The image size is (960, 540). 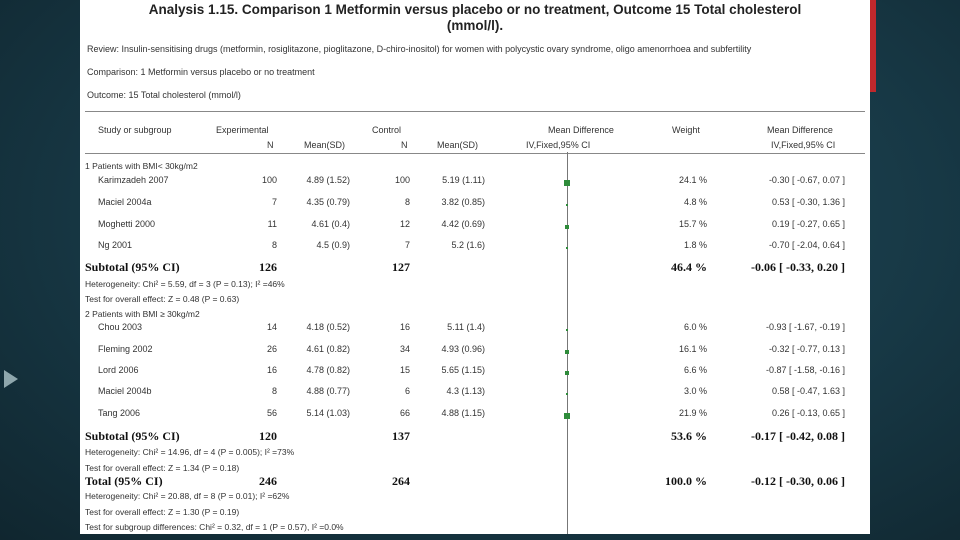 What do you see at coordinates (468, 245) in the screenshot?
I see `mean-ctl: 5.2 (1.6)` at bounding box center [468, 245].